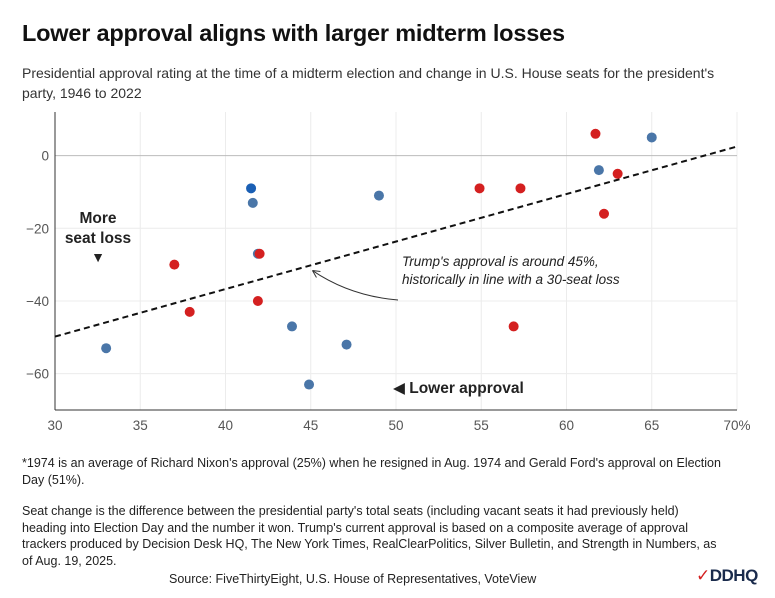 This screenshot has height=598, width=775. What do you see at coordinates (37, 228) in the screenshot?
I see `y-tick-label: −20` at bounding box center [37, 228].